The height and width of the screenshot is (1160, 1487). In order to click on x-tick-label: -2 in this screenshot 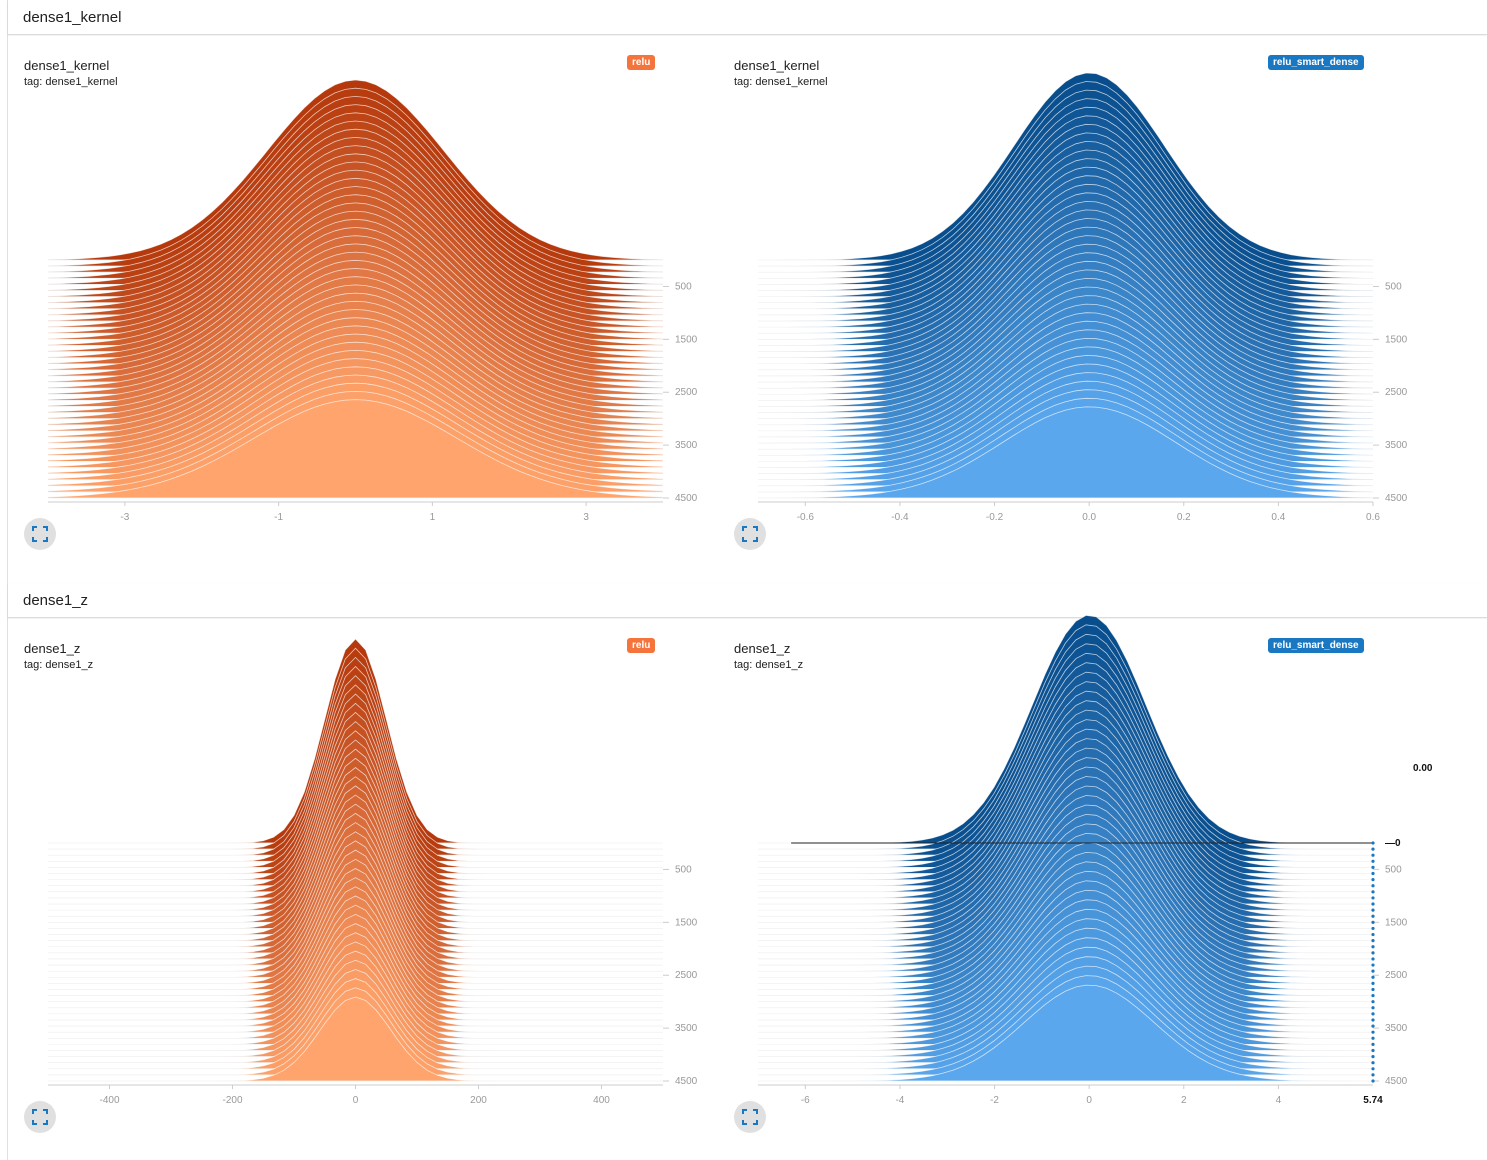, I will do `click(994, 1100)`.